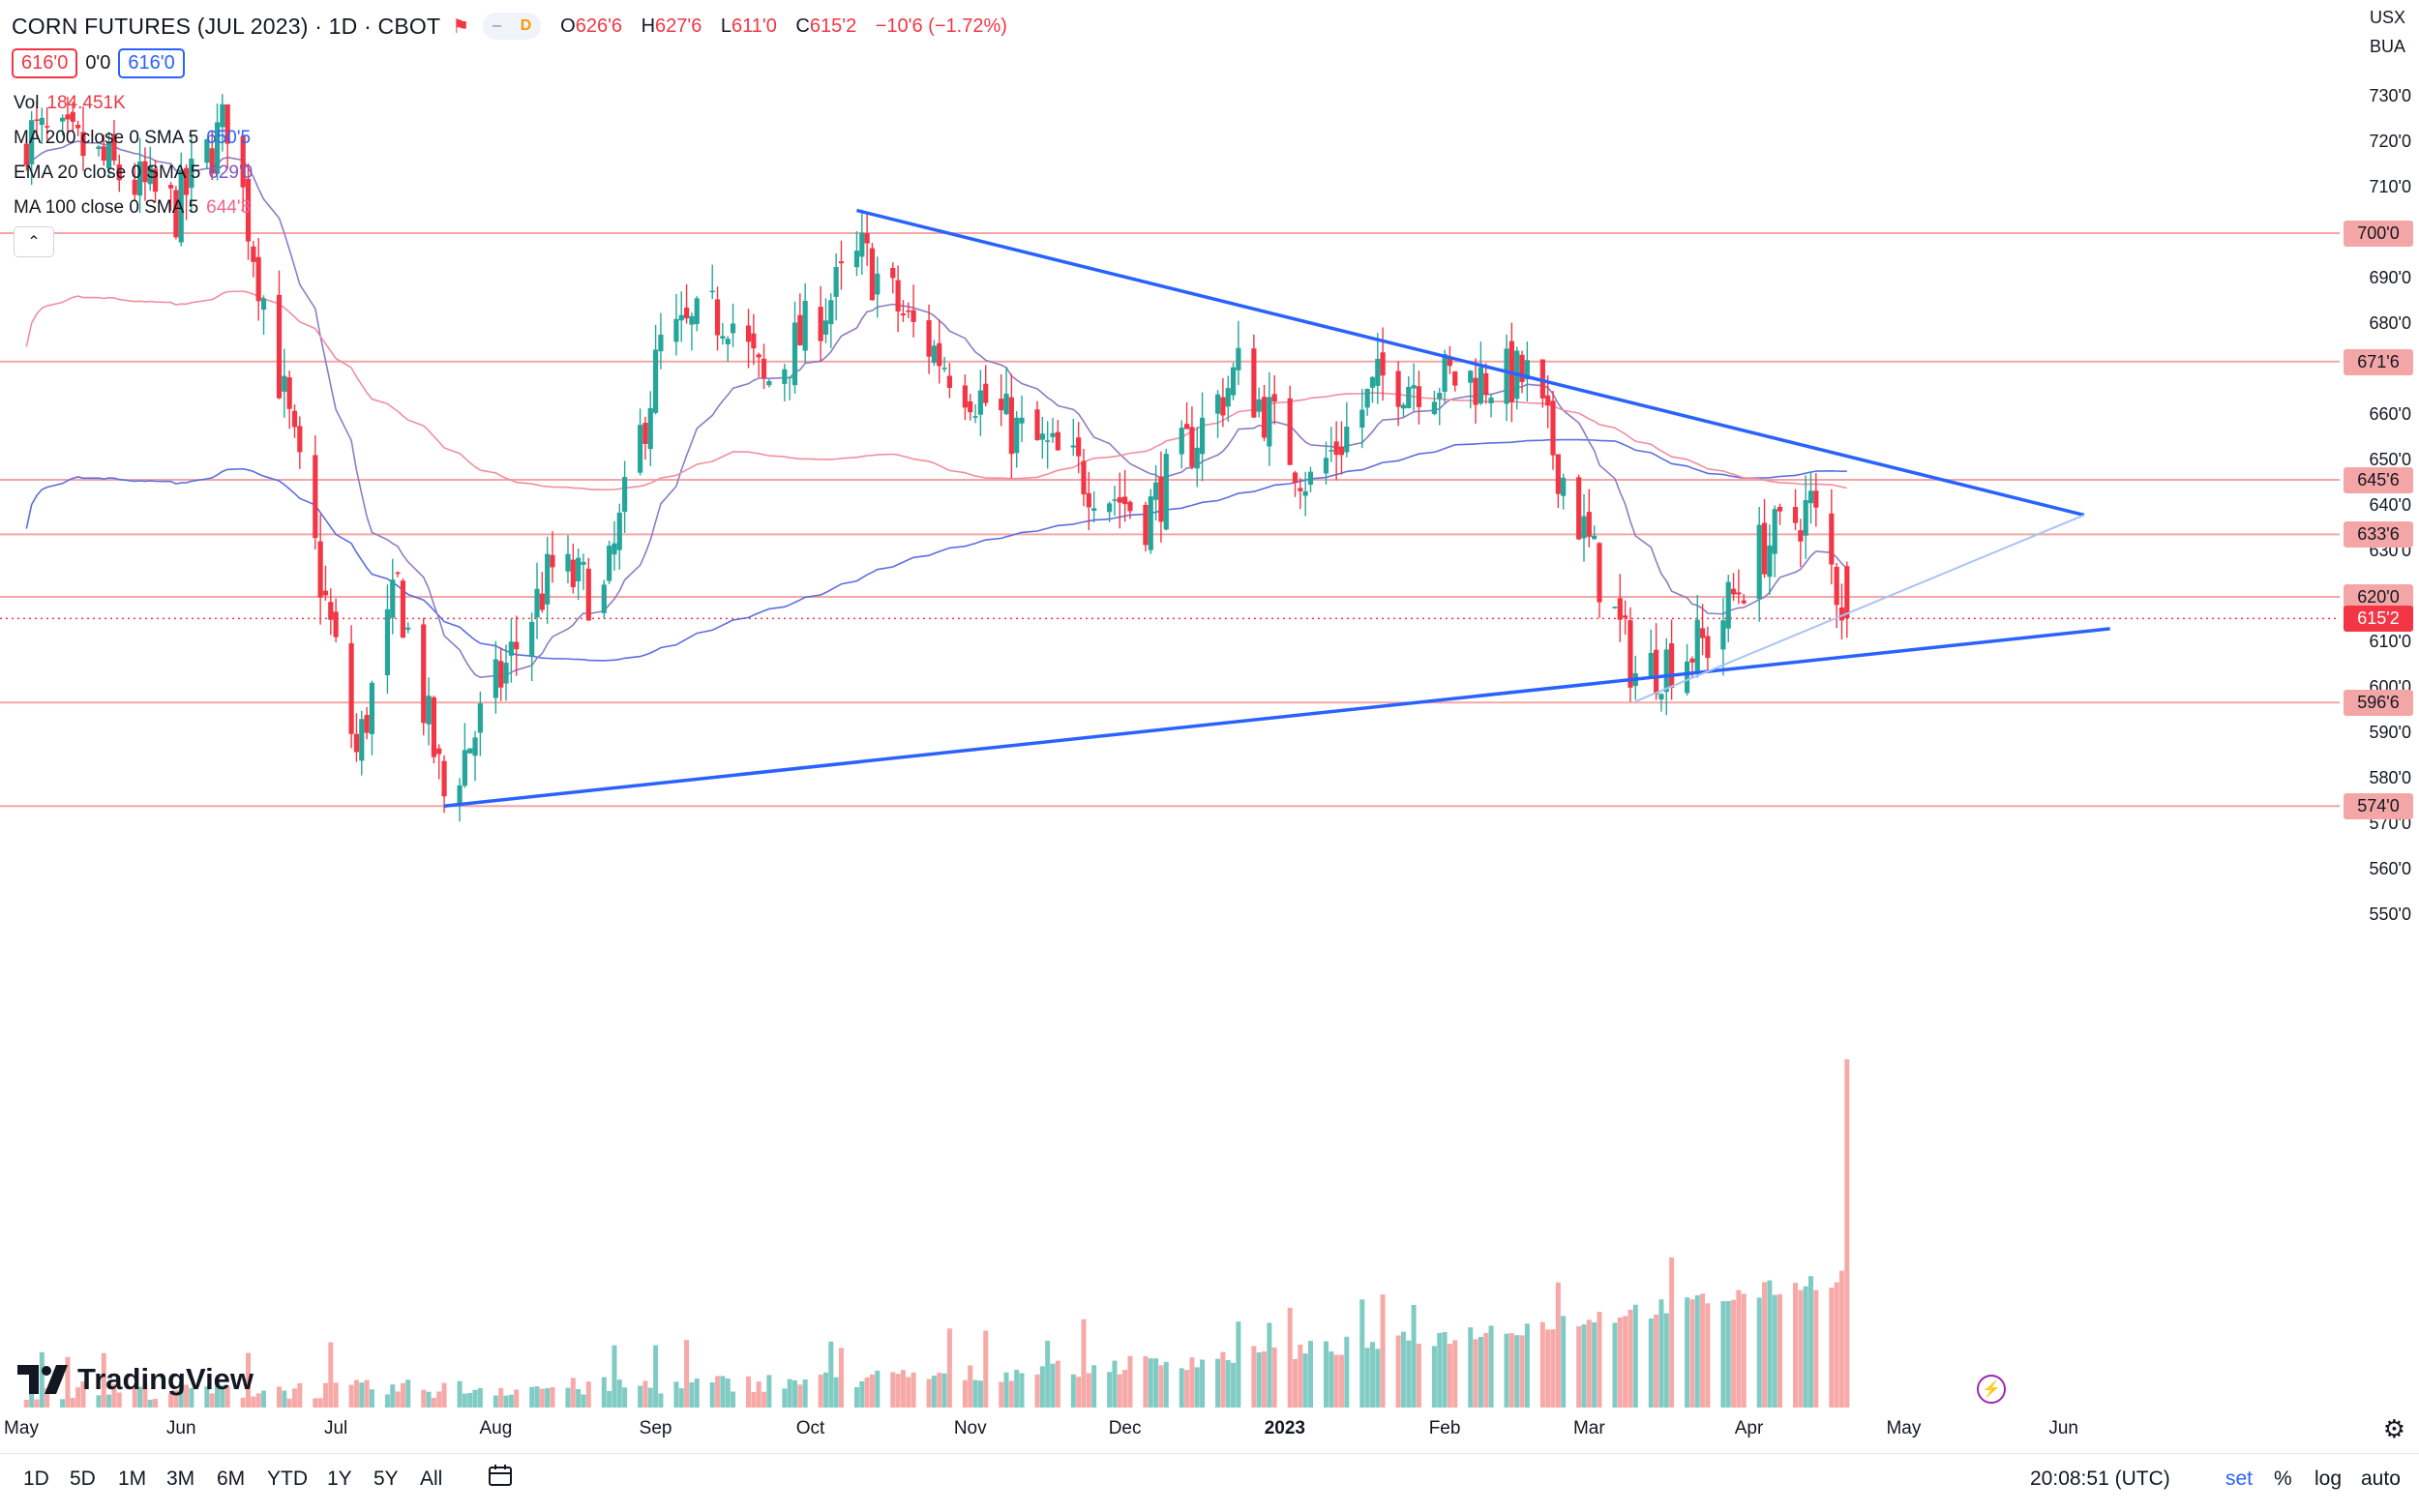 This screenshot has height=1512, width=2419. I want to click on range-5d: 5D, so click(83, 1479).